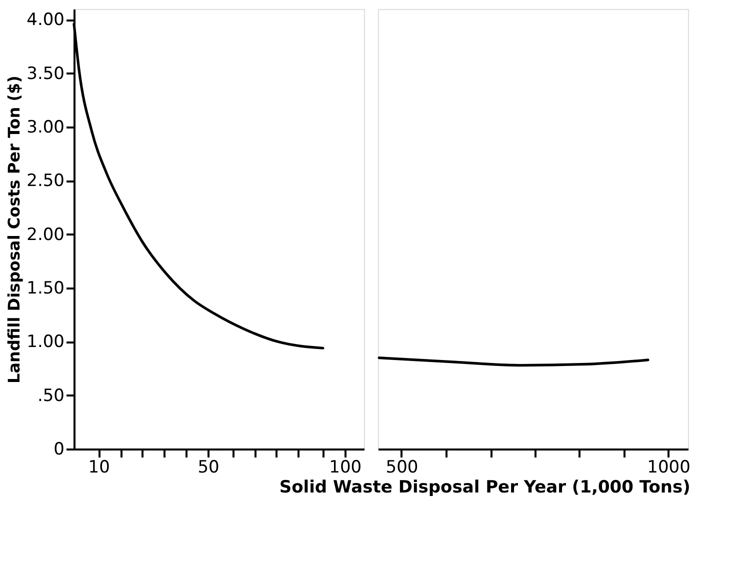  Describe the element at coordinates (45, 342) in the screenshot. I see `y-tick-label: 1.00` at that location.